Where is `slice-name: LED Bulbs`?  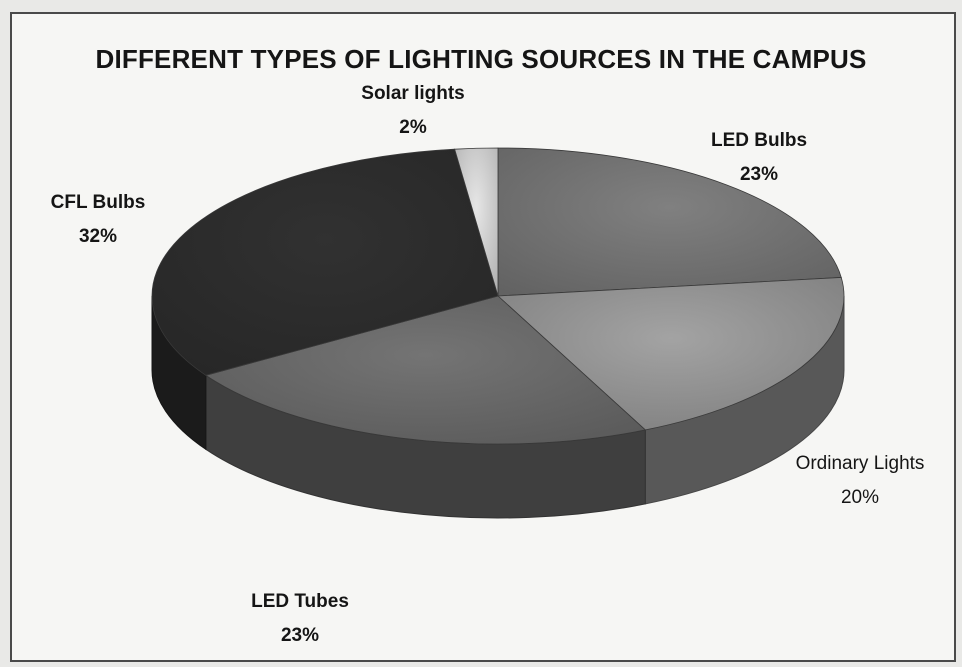 slice-name: LED Bulbs is located at coordinates (759, 140).